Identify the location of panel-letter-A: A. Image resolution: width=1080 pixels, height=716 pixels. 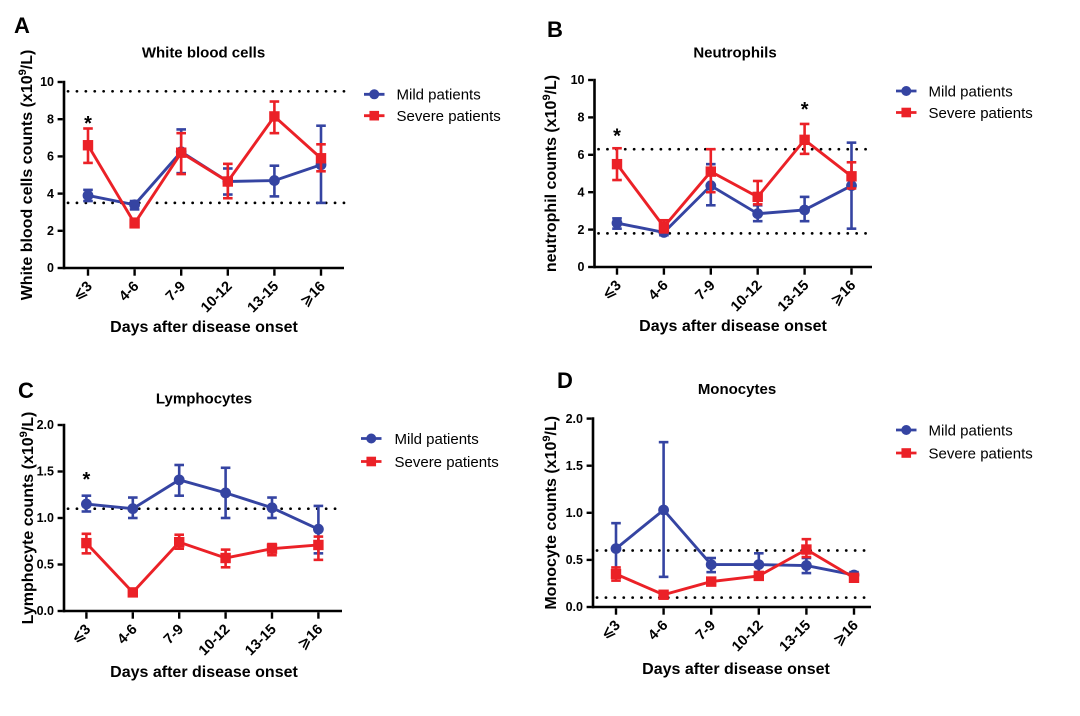
(22, 25).